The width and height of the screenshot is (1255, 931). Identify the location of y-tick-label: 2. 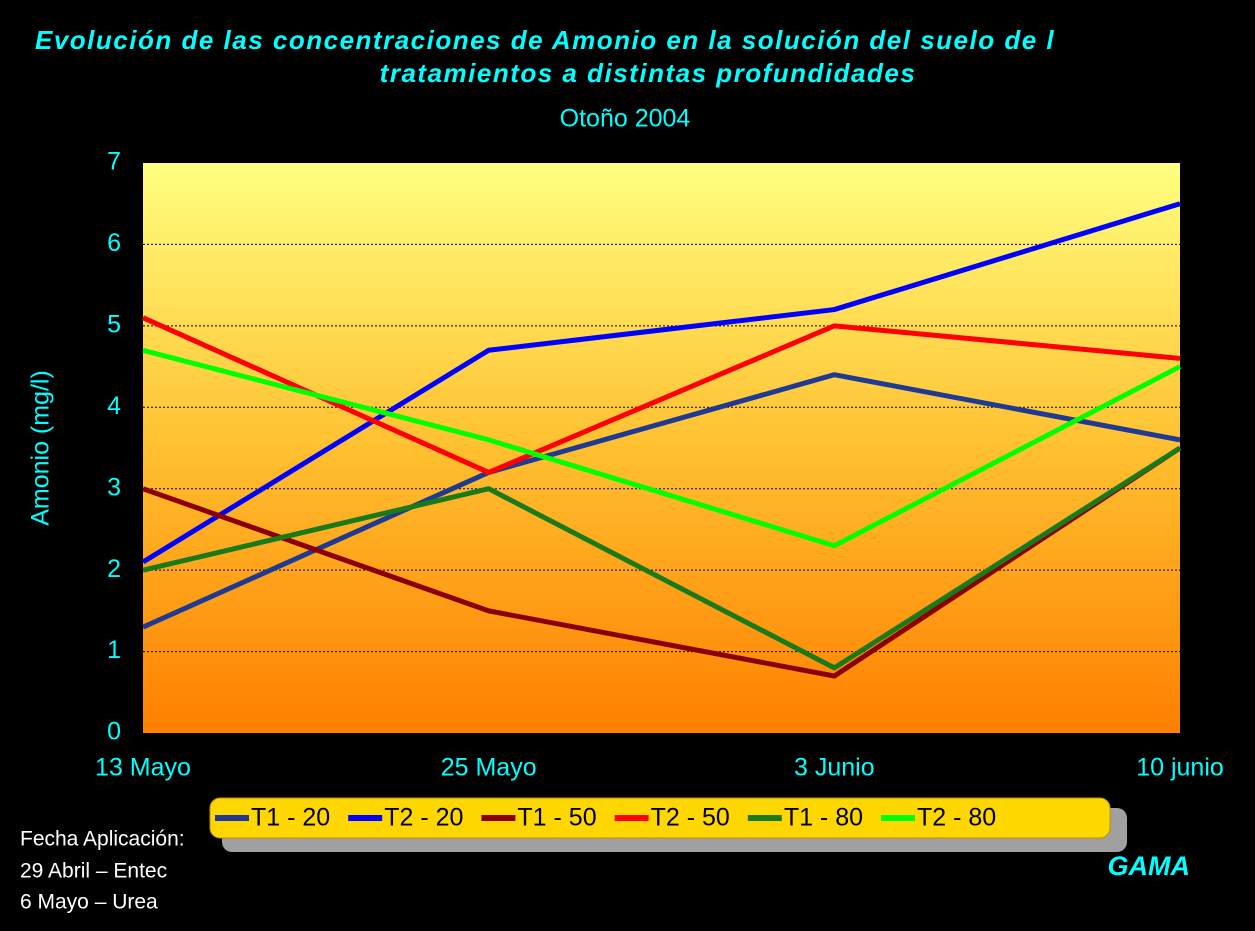
(114, 569).